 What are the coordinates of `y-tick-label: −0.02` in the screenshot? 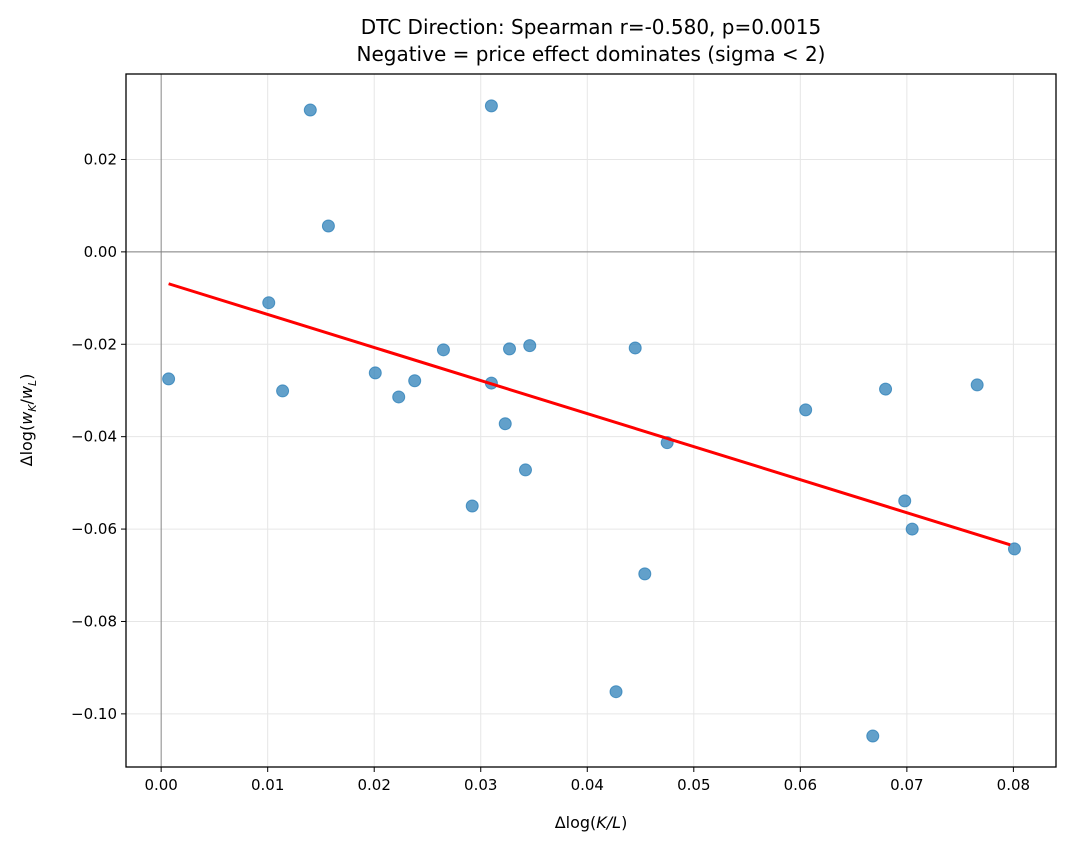 It's located at (94, 344).